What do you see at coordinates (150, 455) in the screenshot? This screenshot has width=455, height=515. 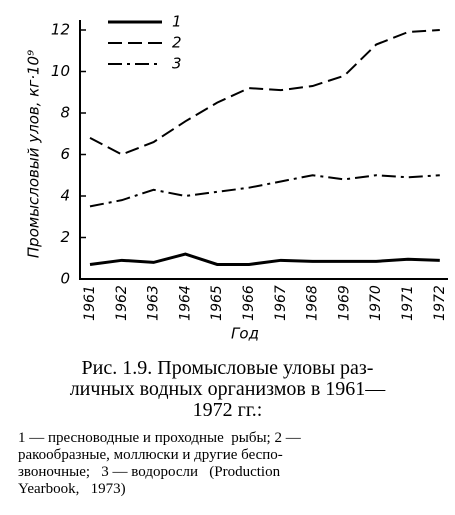 I see `note-line: ракообразные, моллюски и другие беспо-` at bounding box center [150, 455].